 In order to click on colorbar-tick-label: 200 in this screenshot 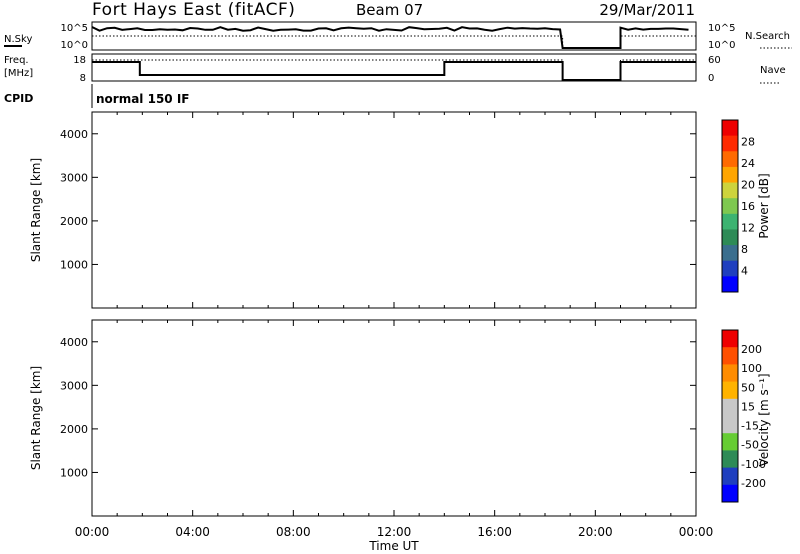, I will do `click(751, 349)`.